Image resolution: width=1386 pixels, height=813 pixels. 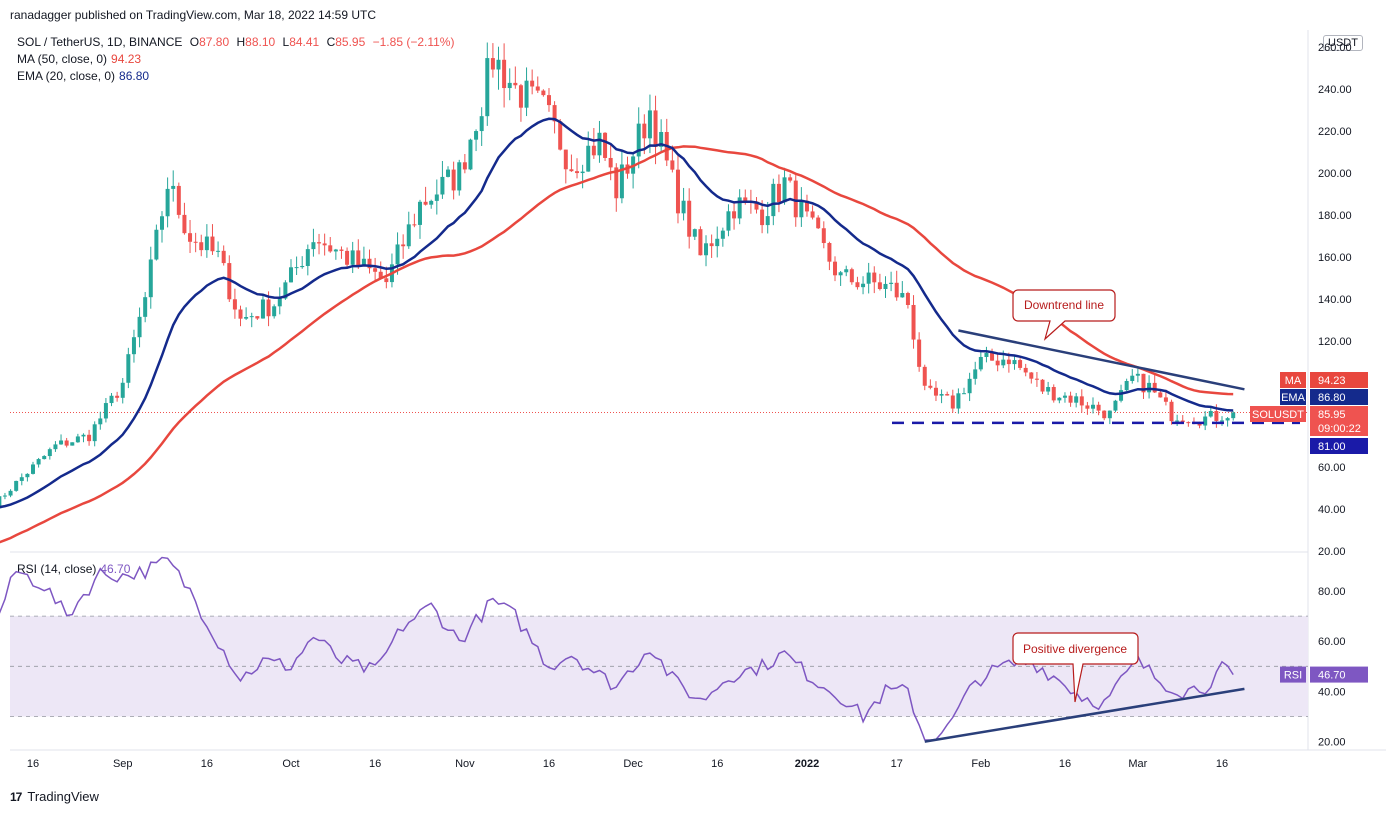 I want to click on downtrend-annotation: Downtrend line, so click(x=1064, y=315).